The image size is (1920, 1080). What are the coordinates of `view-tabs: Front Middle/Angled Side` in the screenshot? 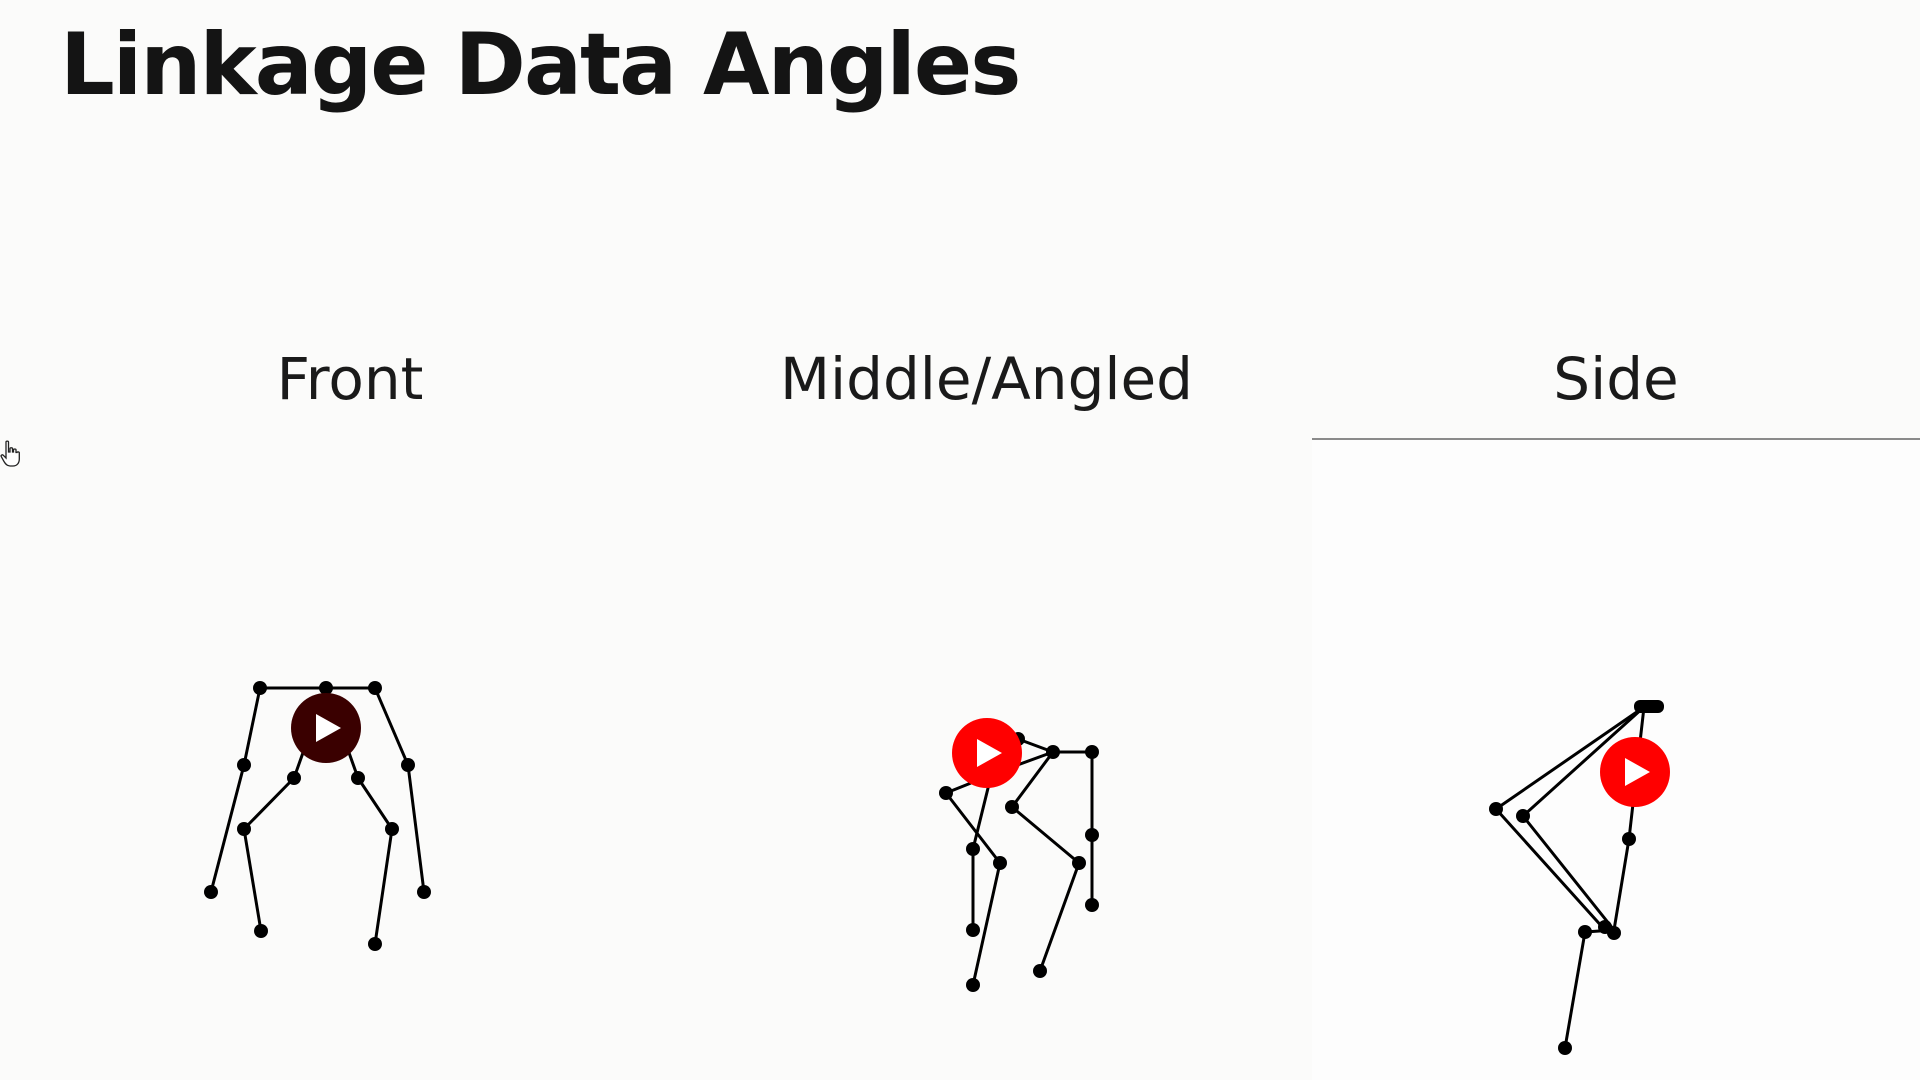 It's located at (960, 380).